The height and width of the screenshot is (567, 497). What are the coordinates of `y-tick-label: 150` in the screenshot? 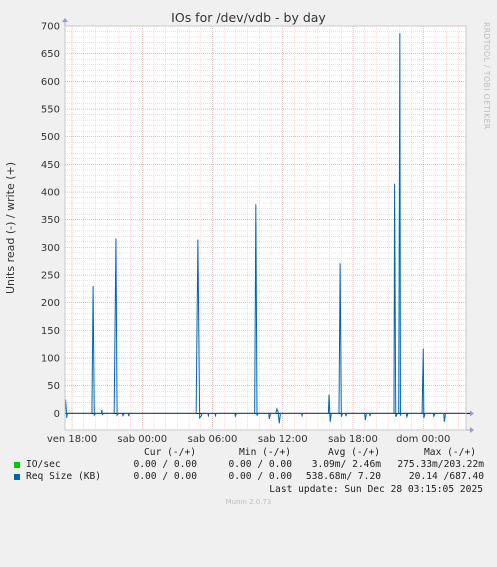 It's located at (50, 331).